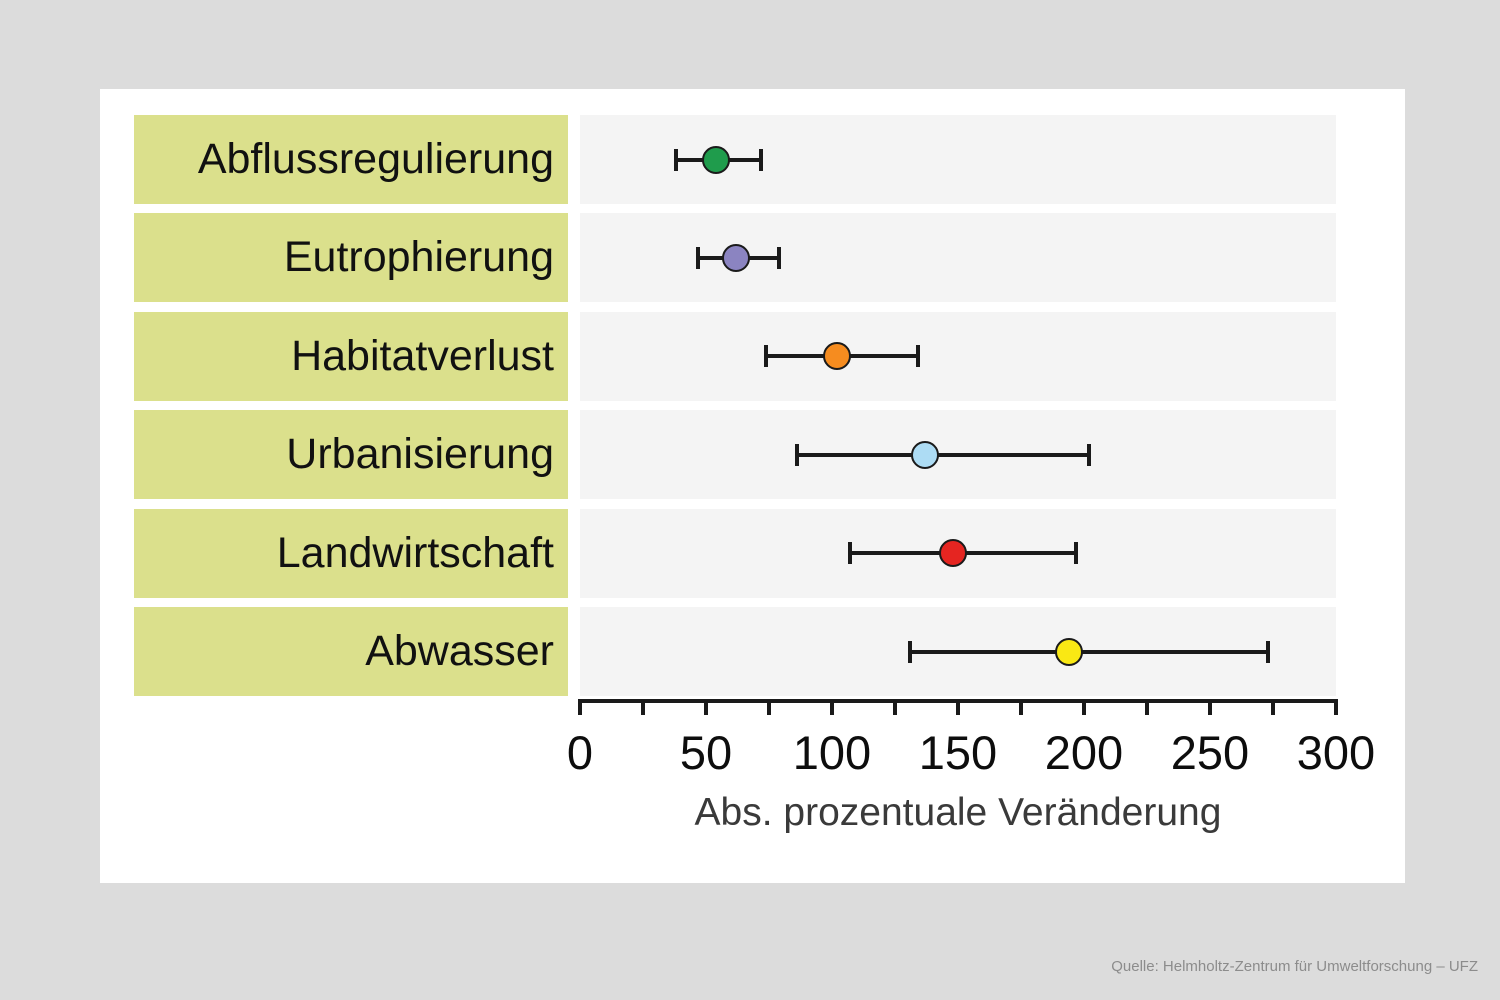 This screenshot has height=1000, width=1500. Describe the element at coordinates (706, 752) in the screenshot. I see `x-axis-tick-label: 50` at that location.